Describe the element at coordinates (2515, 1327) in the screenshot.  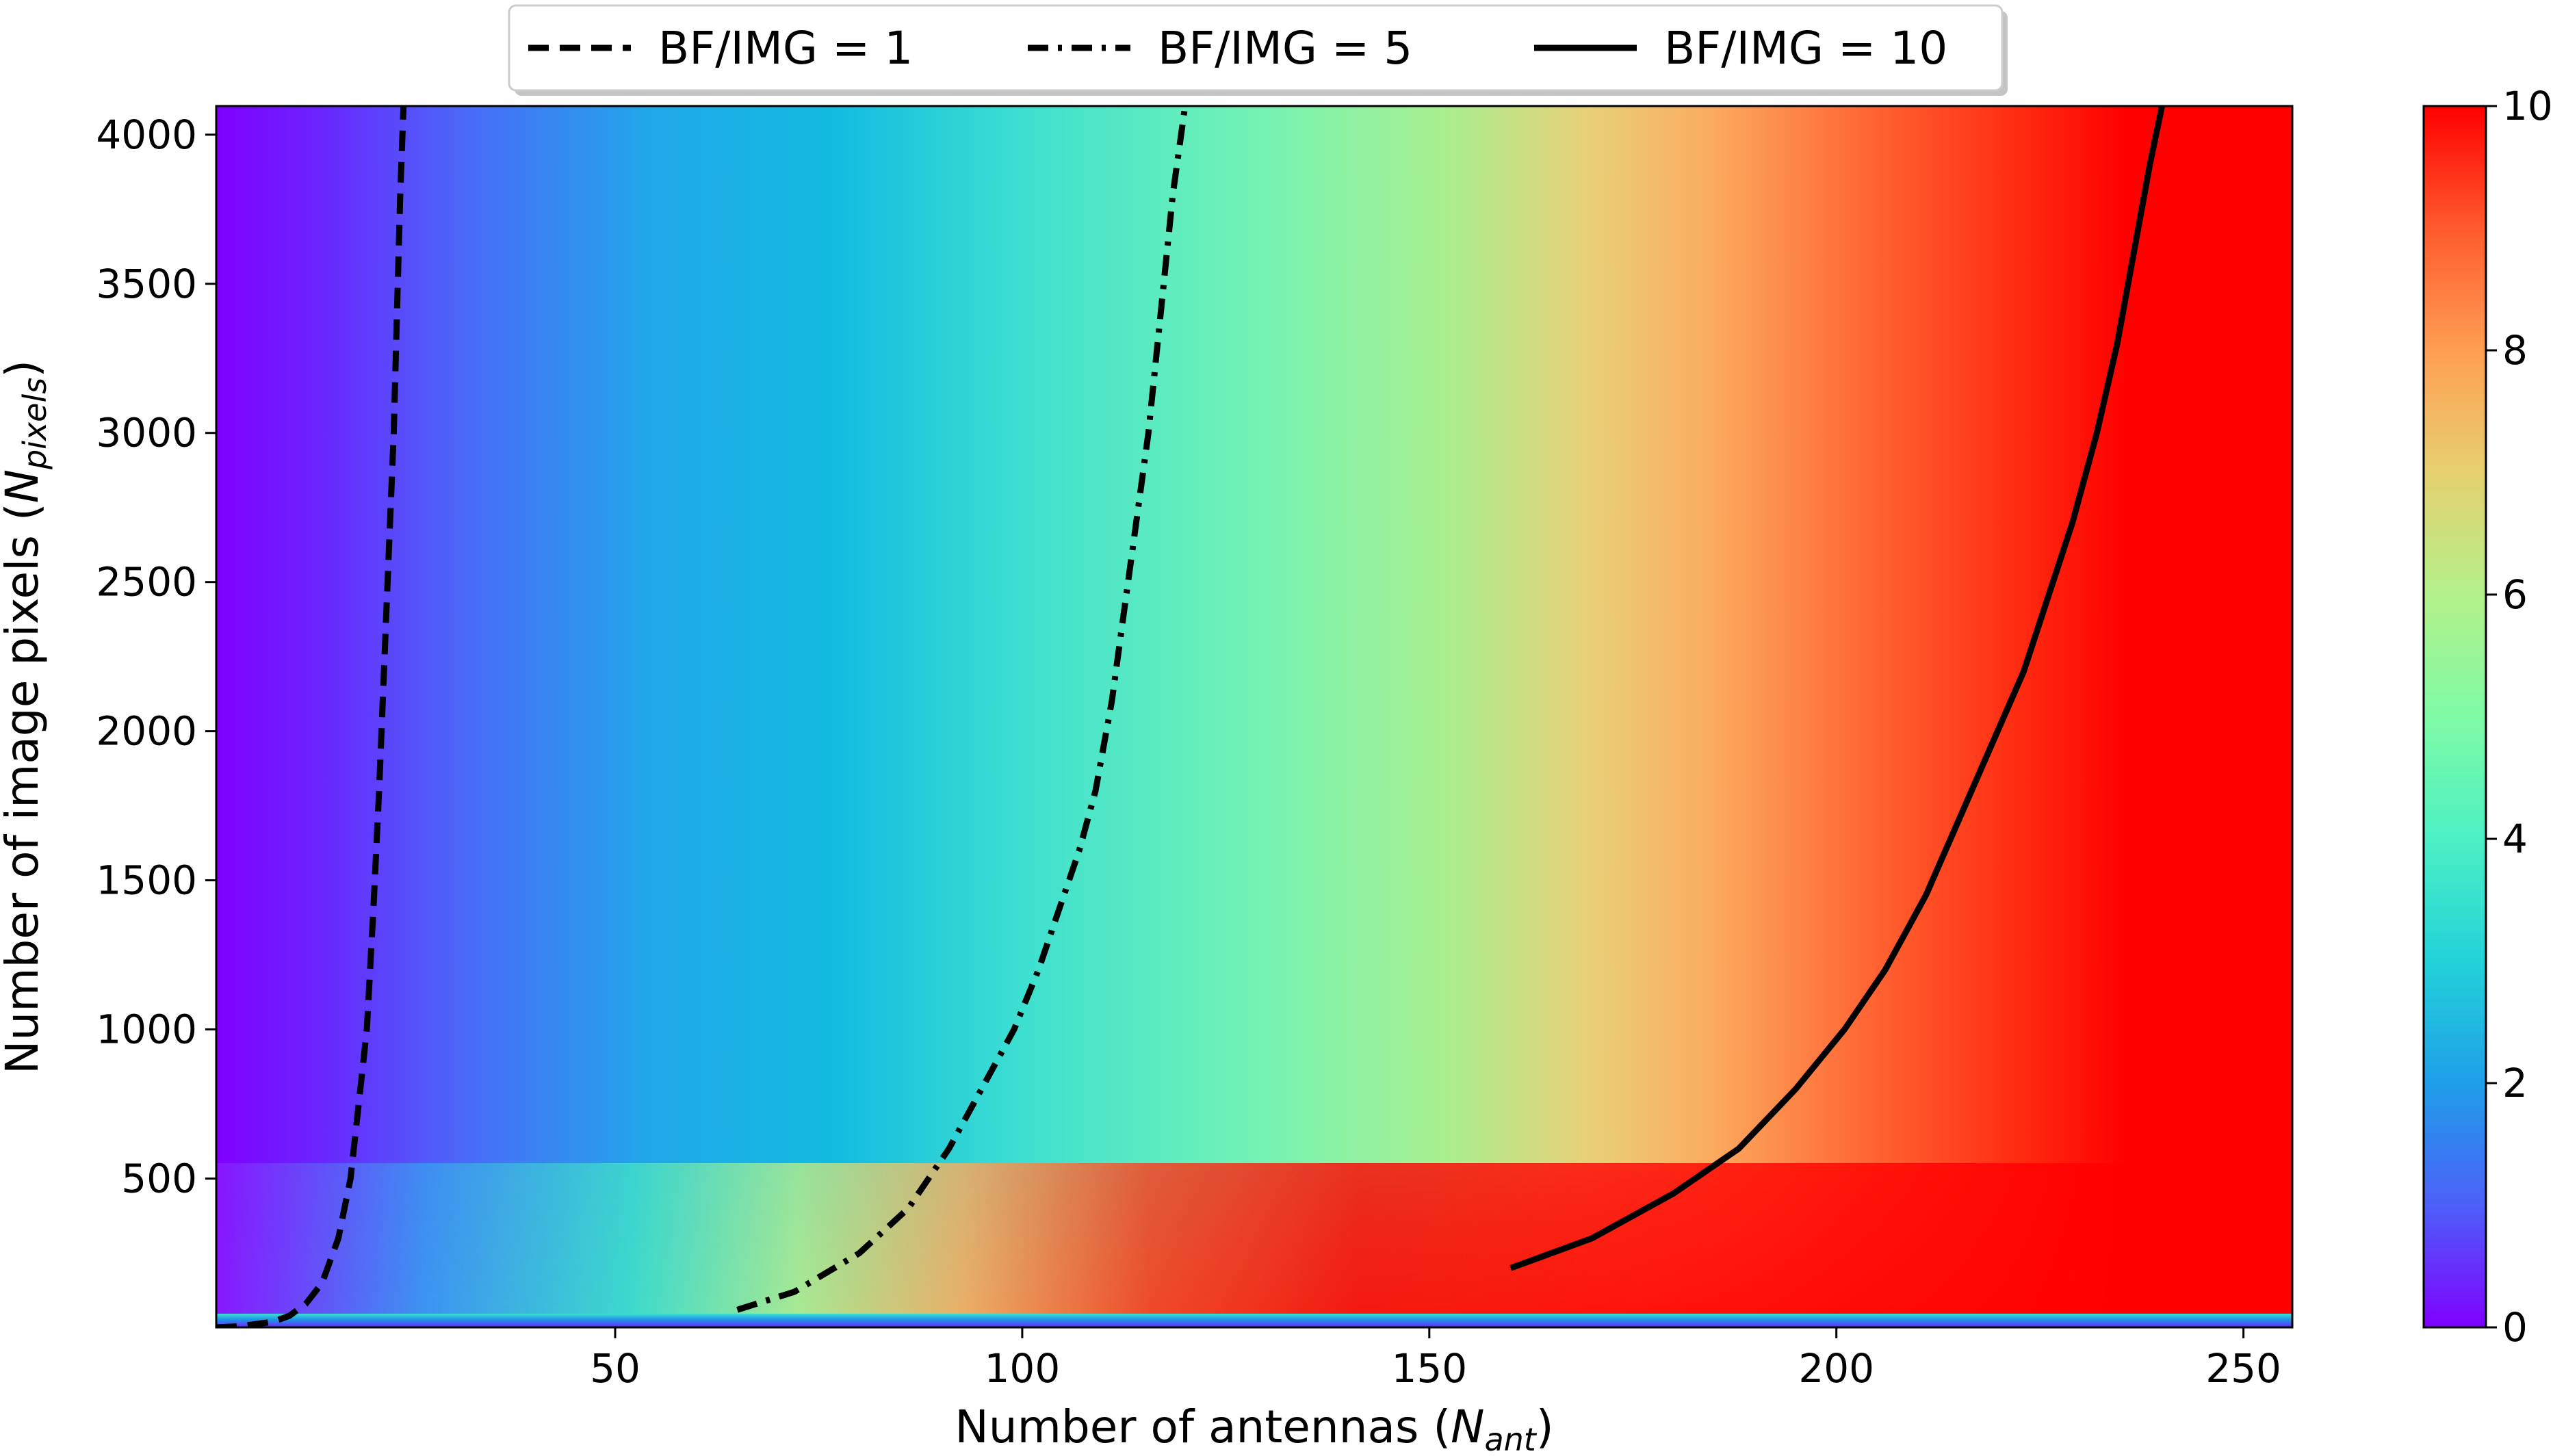
I see `colorbar-tick-label: 0` at that location.